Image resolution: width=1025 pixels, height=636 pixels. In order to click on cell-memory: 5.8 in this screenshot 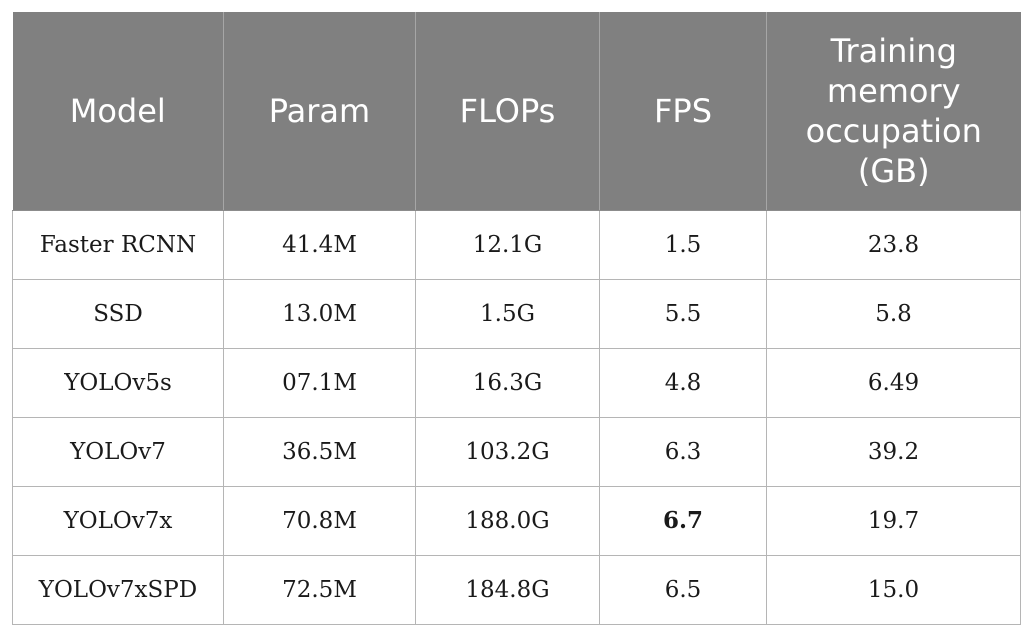, I will do `click(893, 313)`.